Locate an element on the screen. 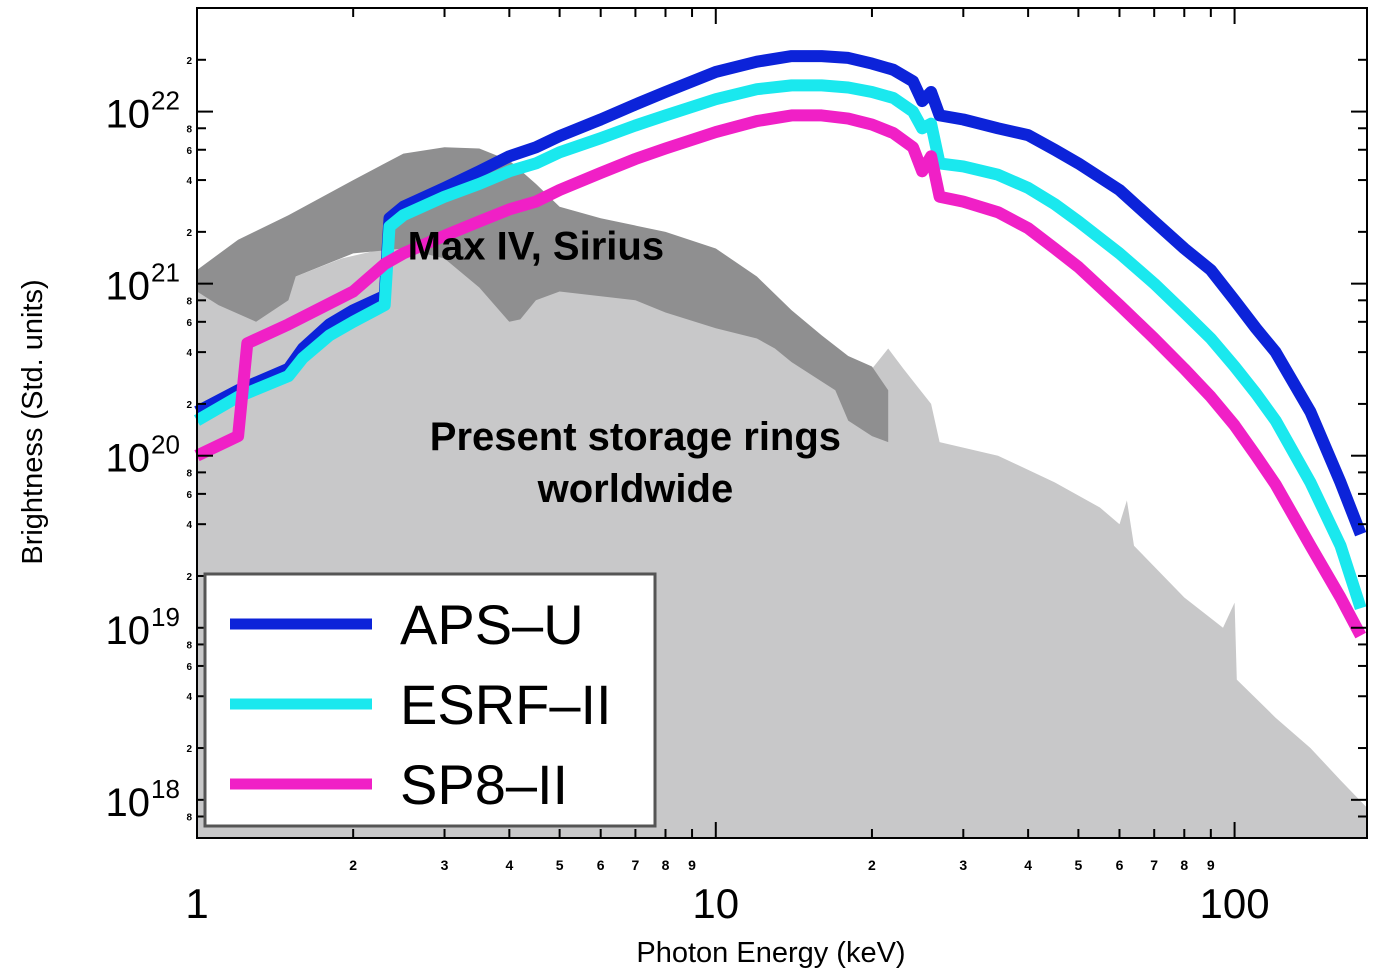 This screenshot has width=1374, height=971. y-tick-exponent: 20 is located at coordinates (165, 445).